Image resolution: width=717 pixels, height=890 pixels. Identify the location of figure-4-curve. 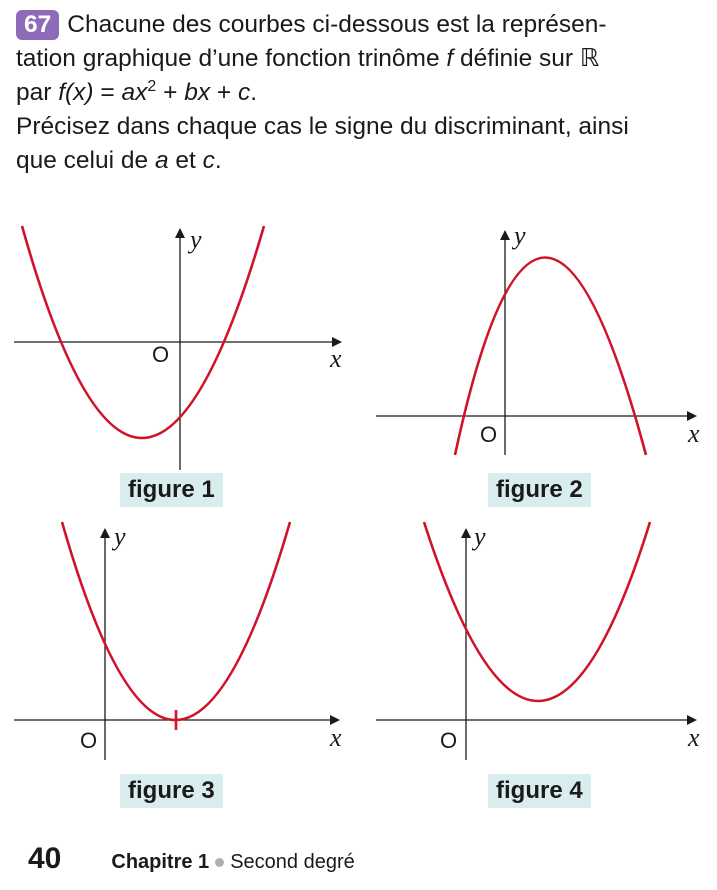
(537, 612).